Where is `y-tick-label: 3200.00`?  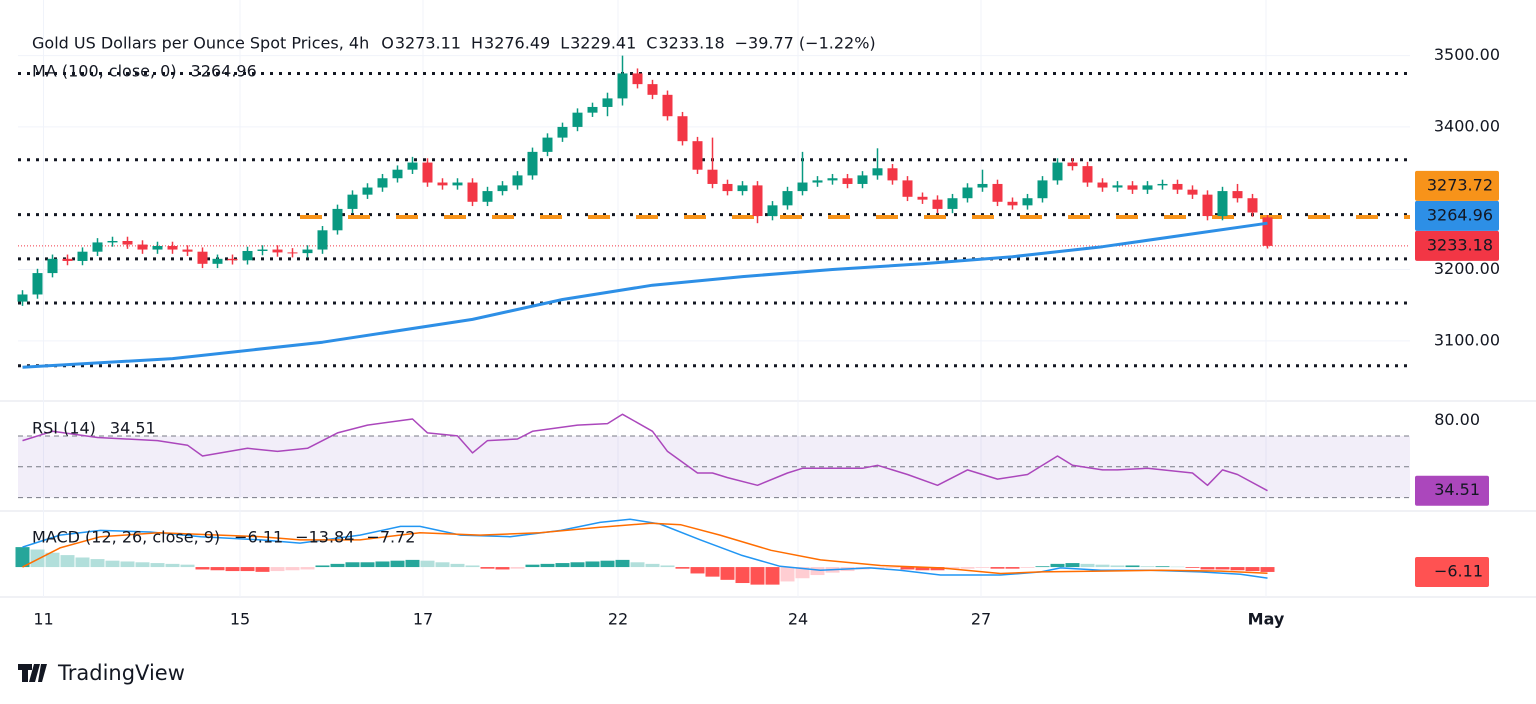 y-tick-label: 3200.00 is located at coordinates (1467, 268).